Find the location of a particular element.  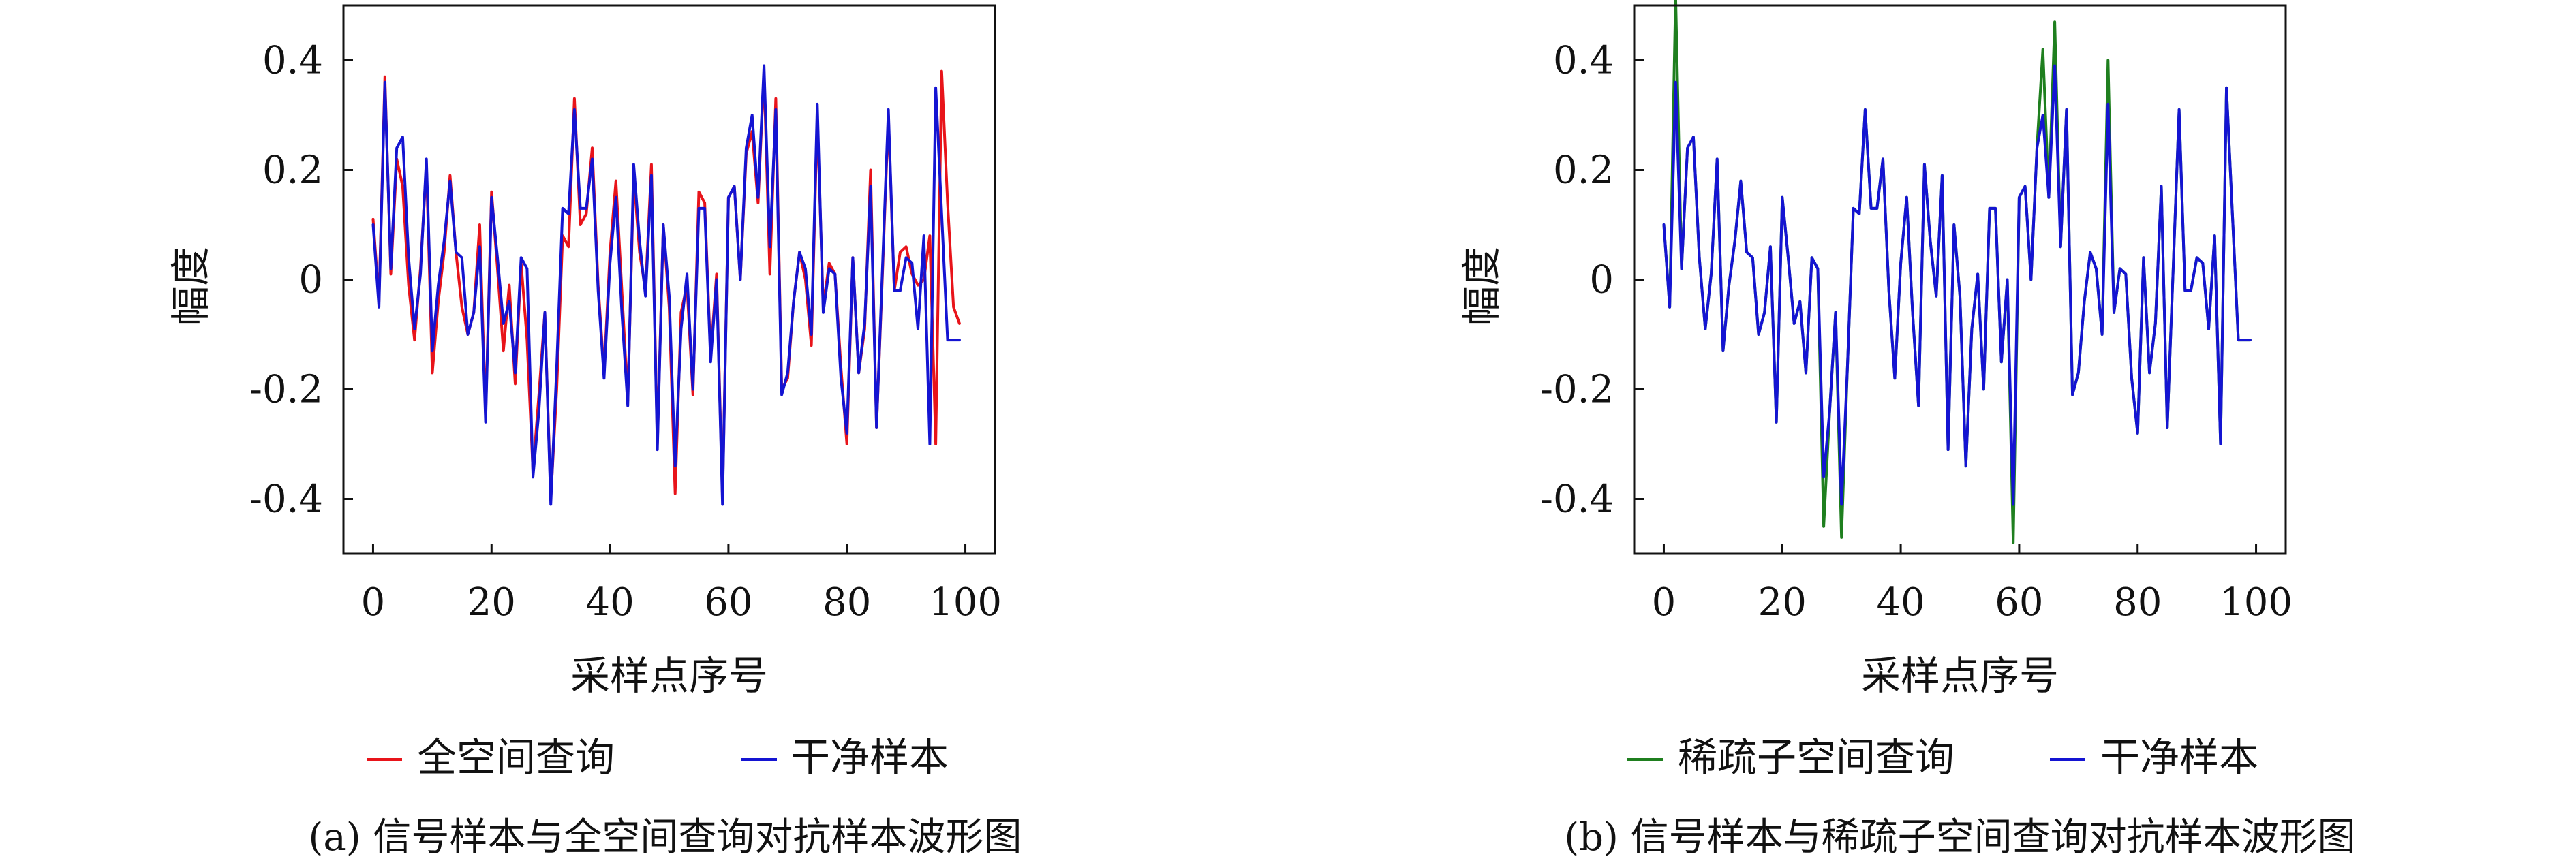

panel-a-ylabel: 幅度 is located at coordinates (191, 286).